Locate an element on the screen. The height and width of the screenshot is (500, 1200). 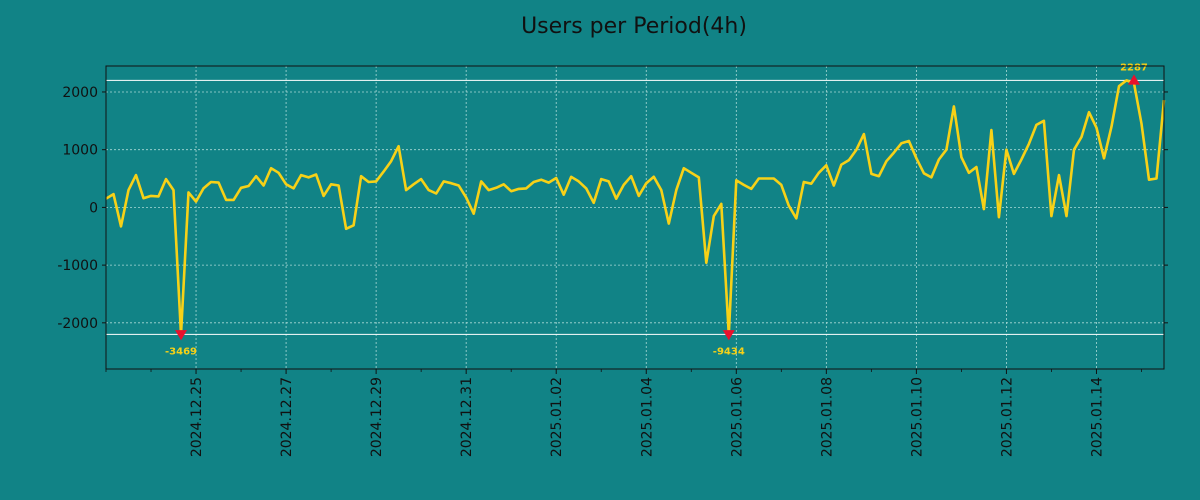
chart-title: Users per Period(4h) is located at coordinates (634, 26).